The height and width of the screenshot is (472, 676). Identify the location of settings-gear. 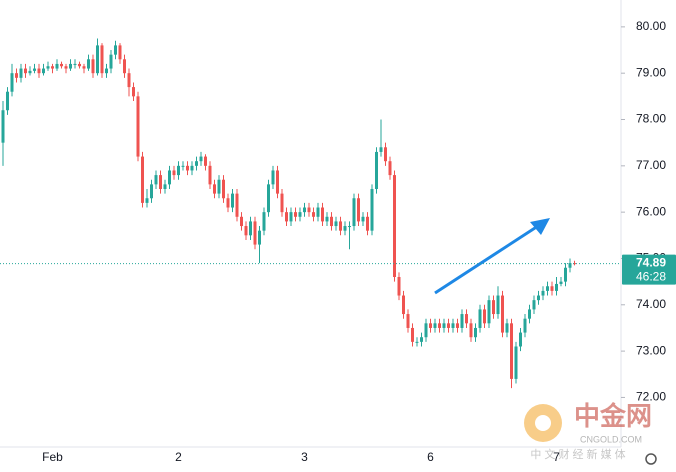
(651, 459).